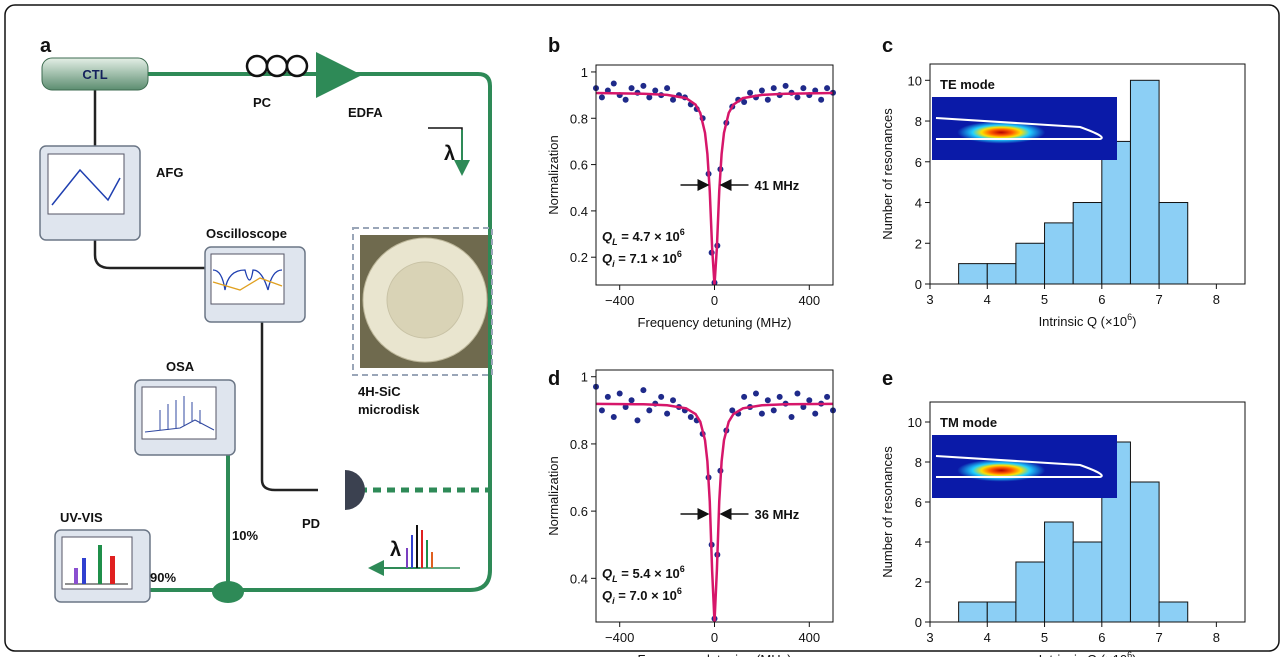 The width and height of the screenshot is (1285, 662). I want to click on y-tick-label: 4, so click(918, 542).